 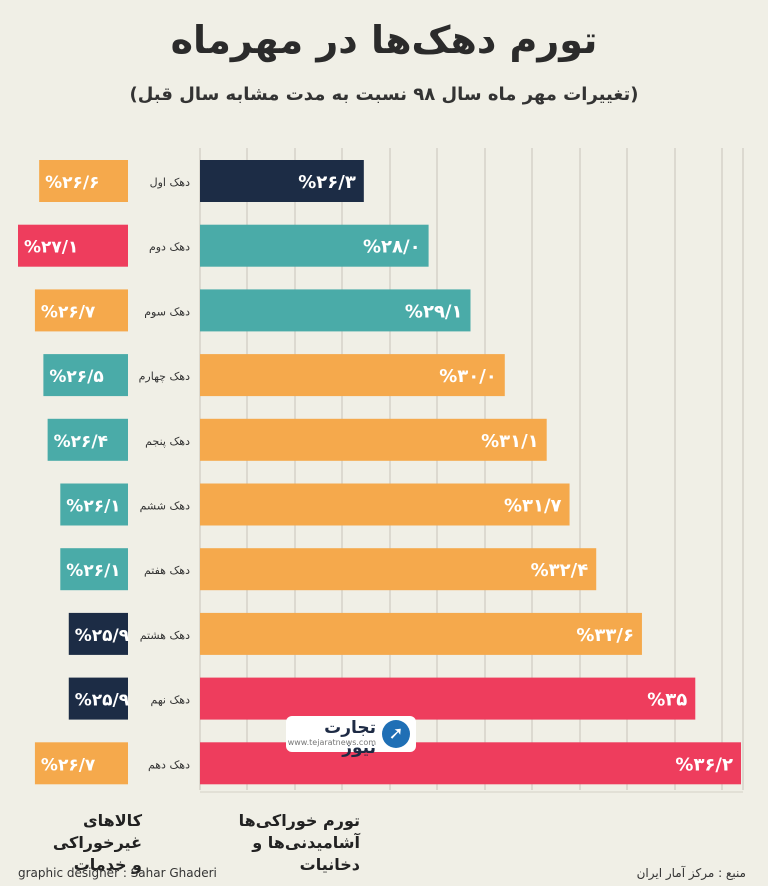 I want to click on chart-title: تورم دهک‌ها در مهرماه, so click(x=384, y=40).